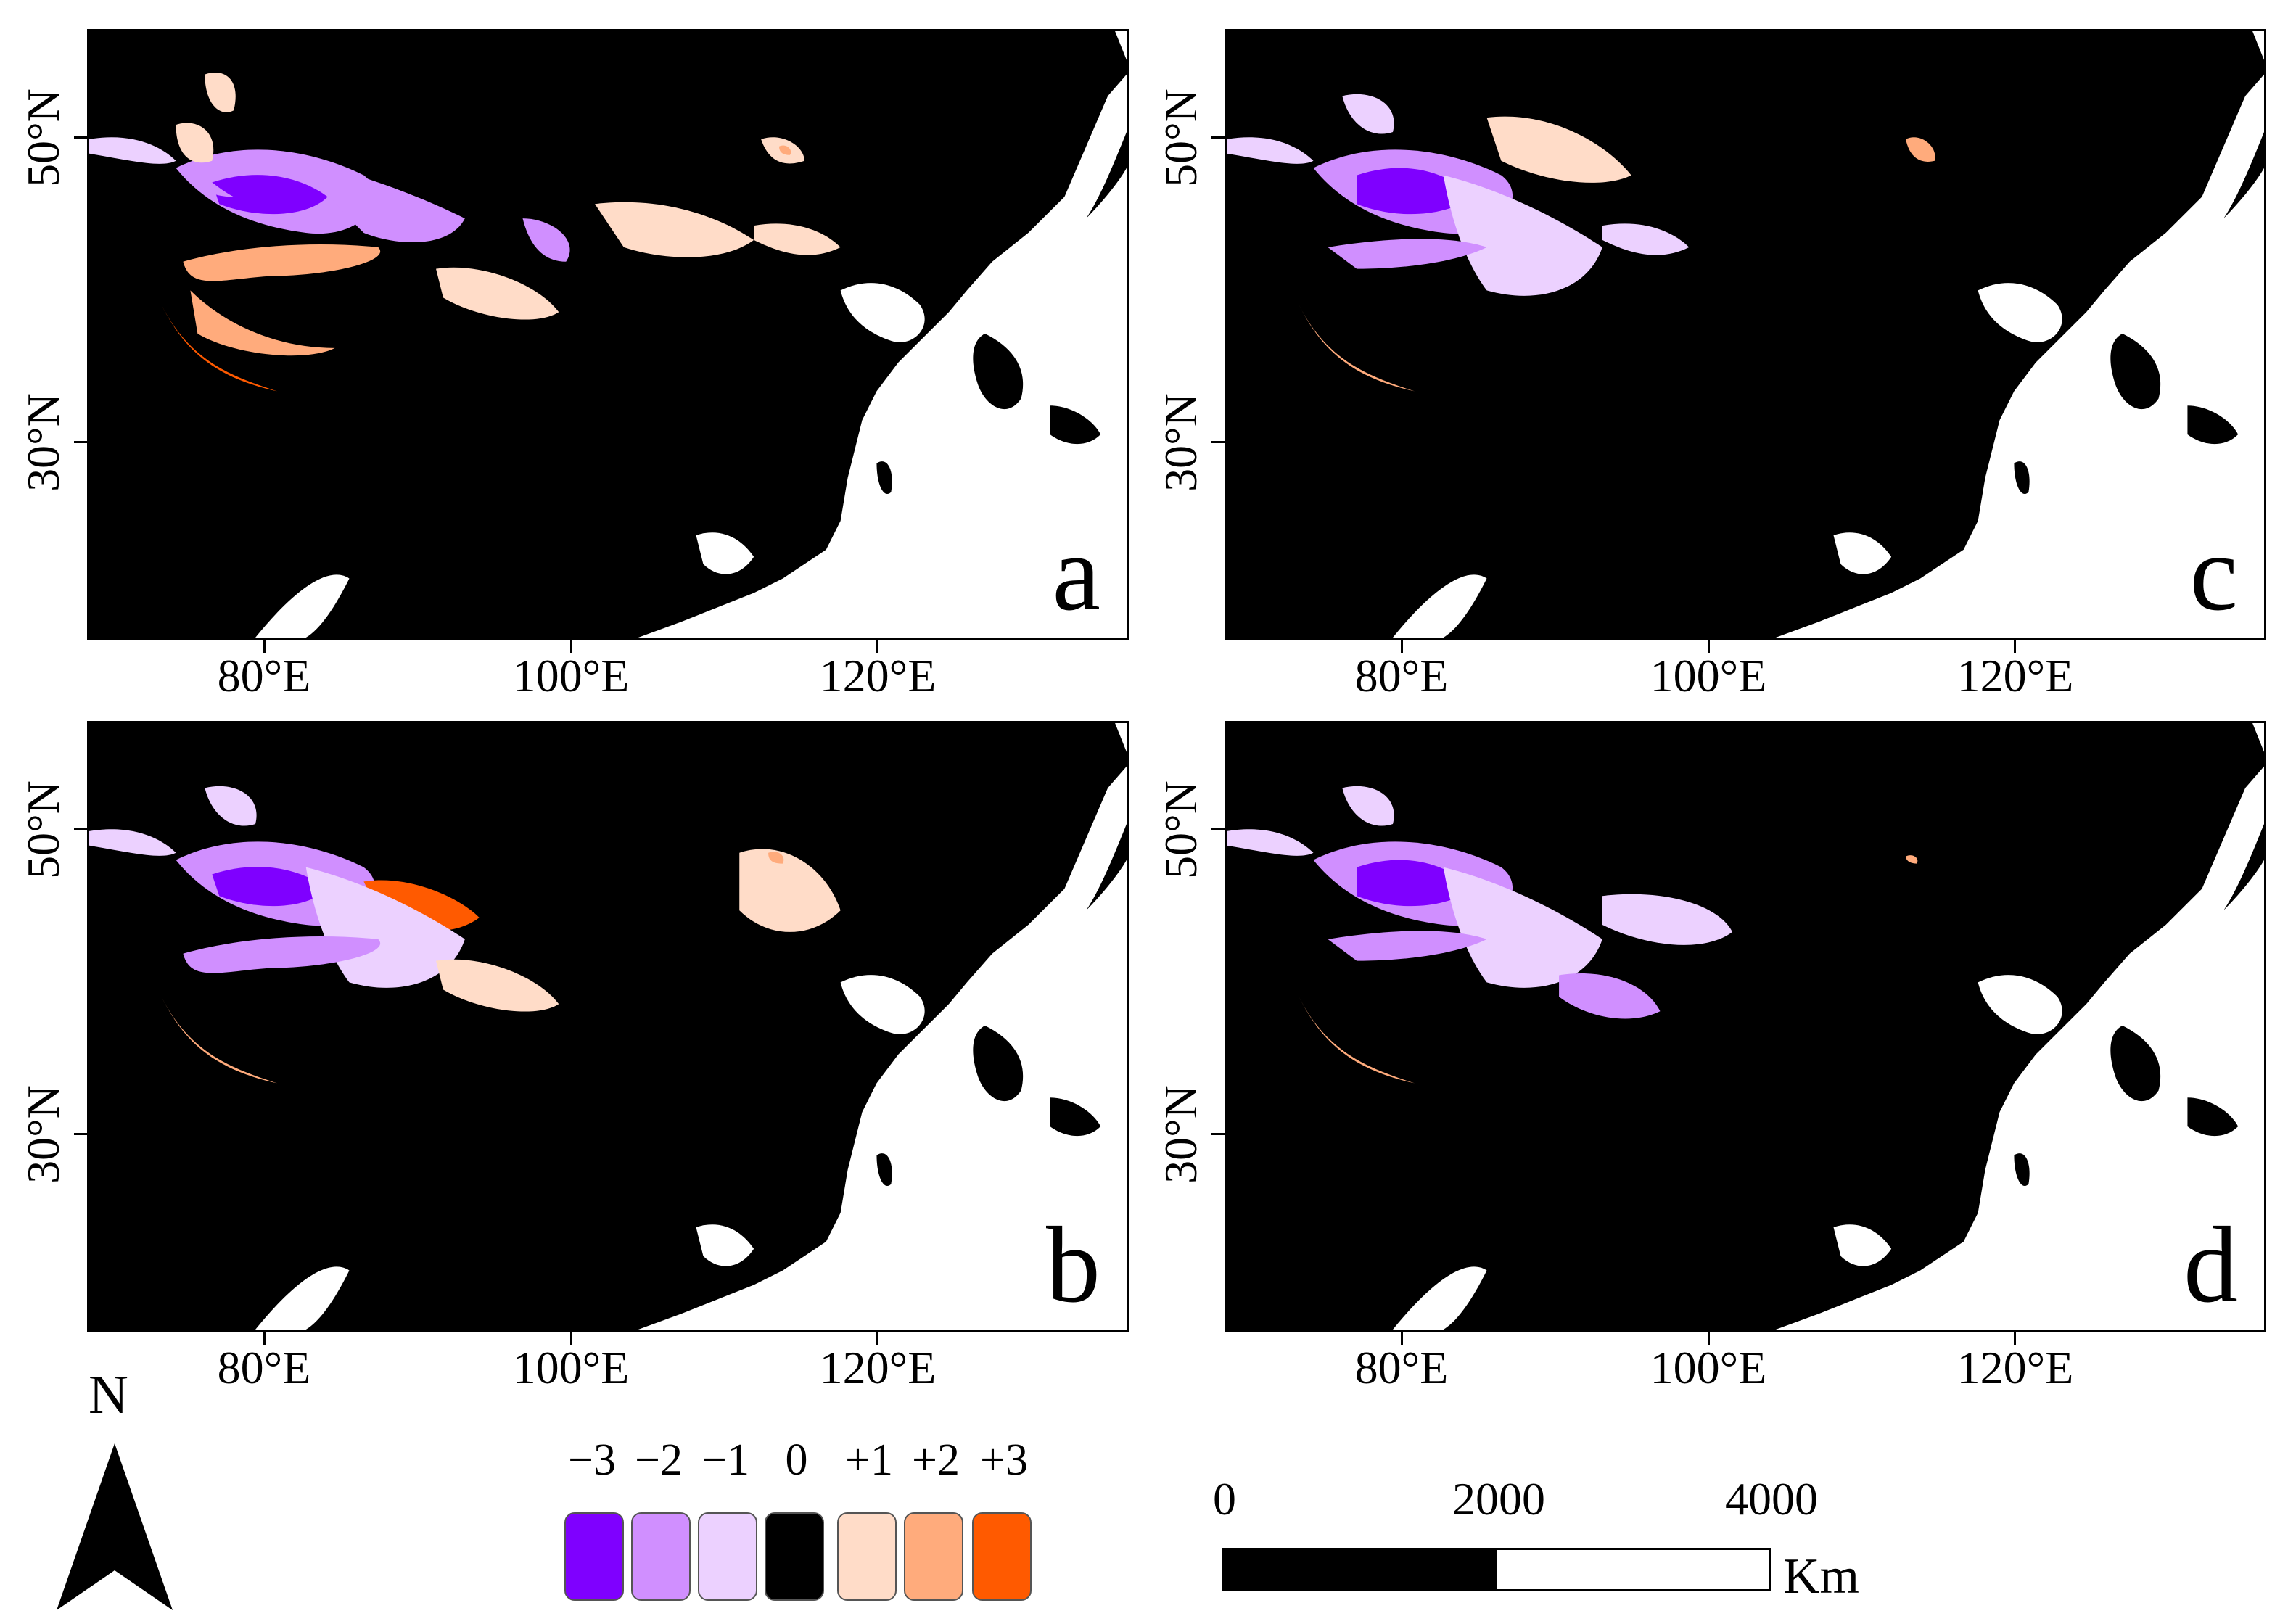 This screenshot has height=1624, width=2288. What do you see at coordinates (1004, 1460) in the screenshot?
I see `legend-label: +3` at bounding box center [1004, 1460].